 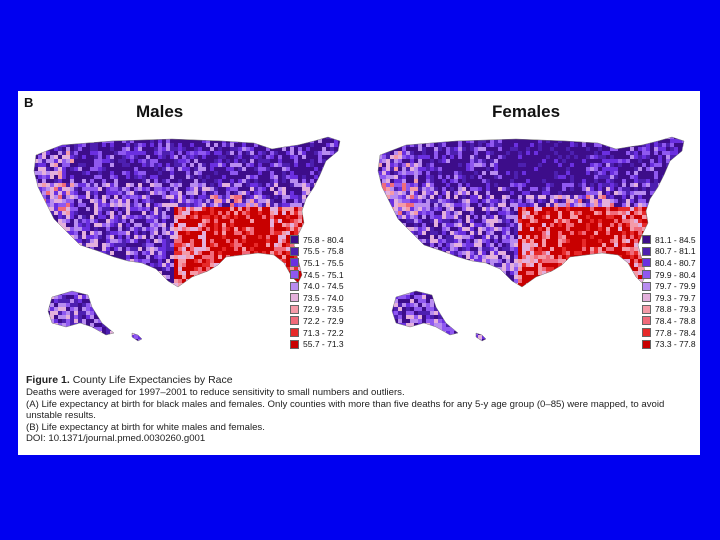 I want to click on legend-item: 79.7 - 79.9, so click(x=669, y=286).